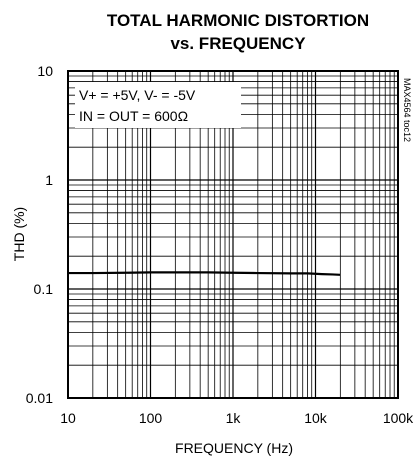 This screenshot has height=462, width=414. What do you see at coordinates (19, 234) in the screenshot?
I see `y-axis-label: THD (%)` at bounding box center [19, 234].